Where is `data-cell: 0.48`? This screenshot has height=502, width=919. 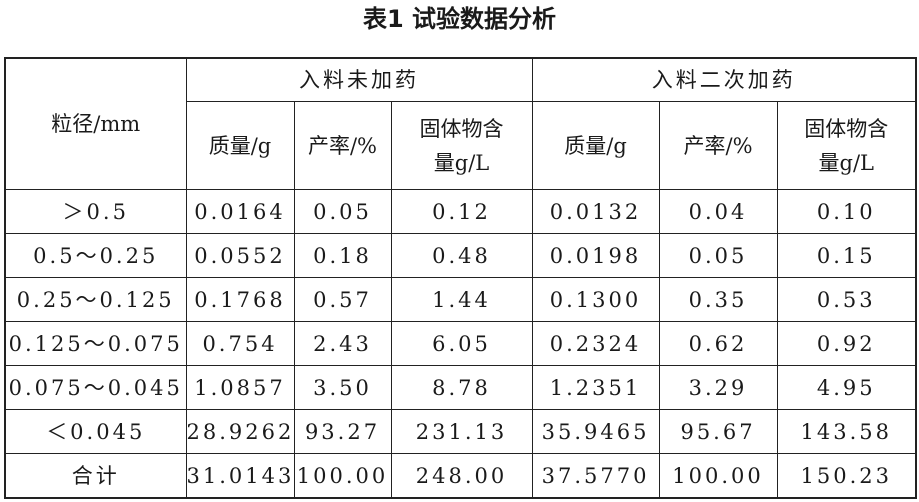
data-cell: 0.48 is located at coordinates (461, 255).